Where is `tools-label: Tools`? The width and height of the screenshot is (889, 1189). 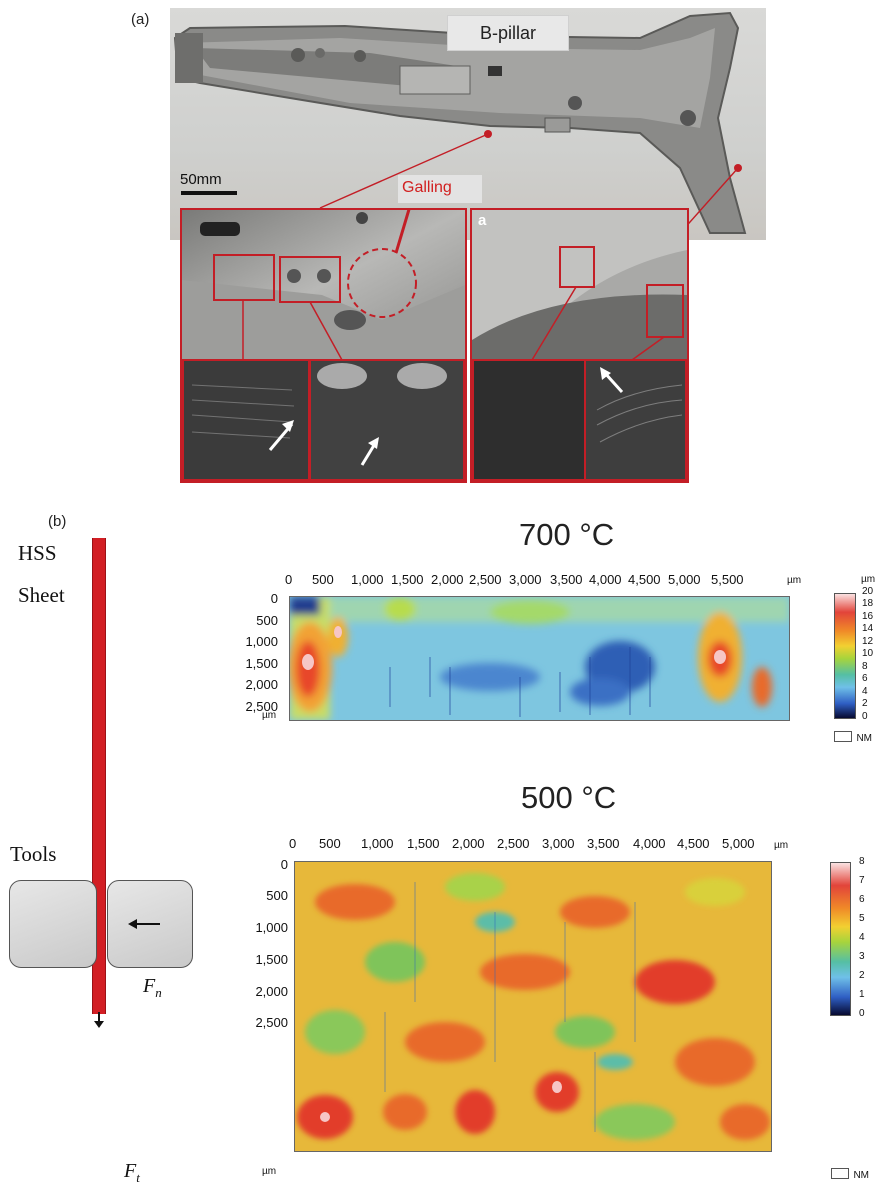
tools-label: Tools is located at coordinates (33, 854).